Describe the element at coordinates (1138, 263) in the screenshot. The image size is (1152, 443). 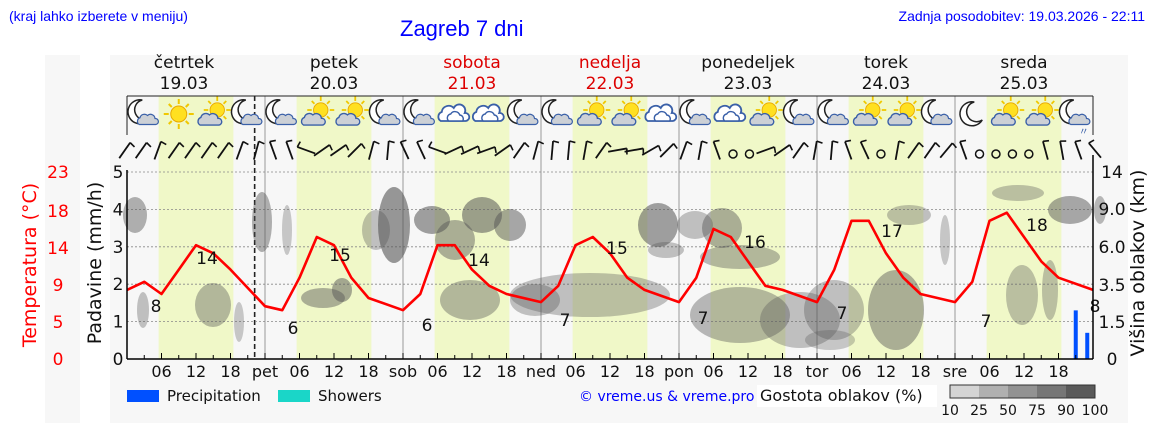
I see `cloud-height-axis-title: Višina oblakov (km)` at that location.